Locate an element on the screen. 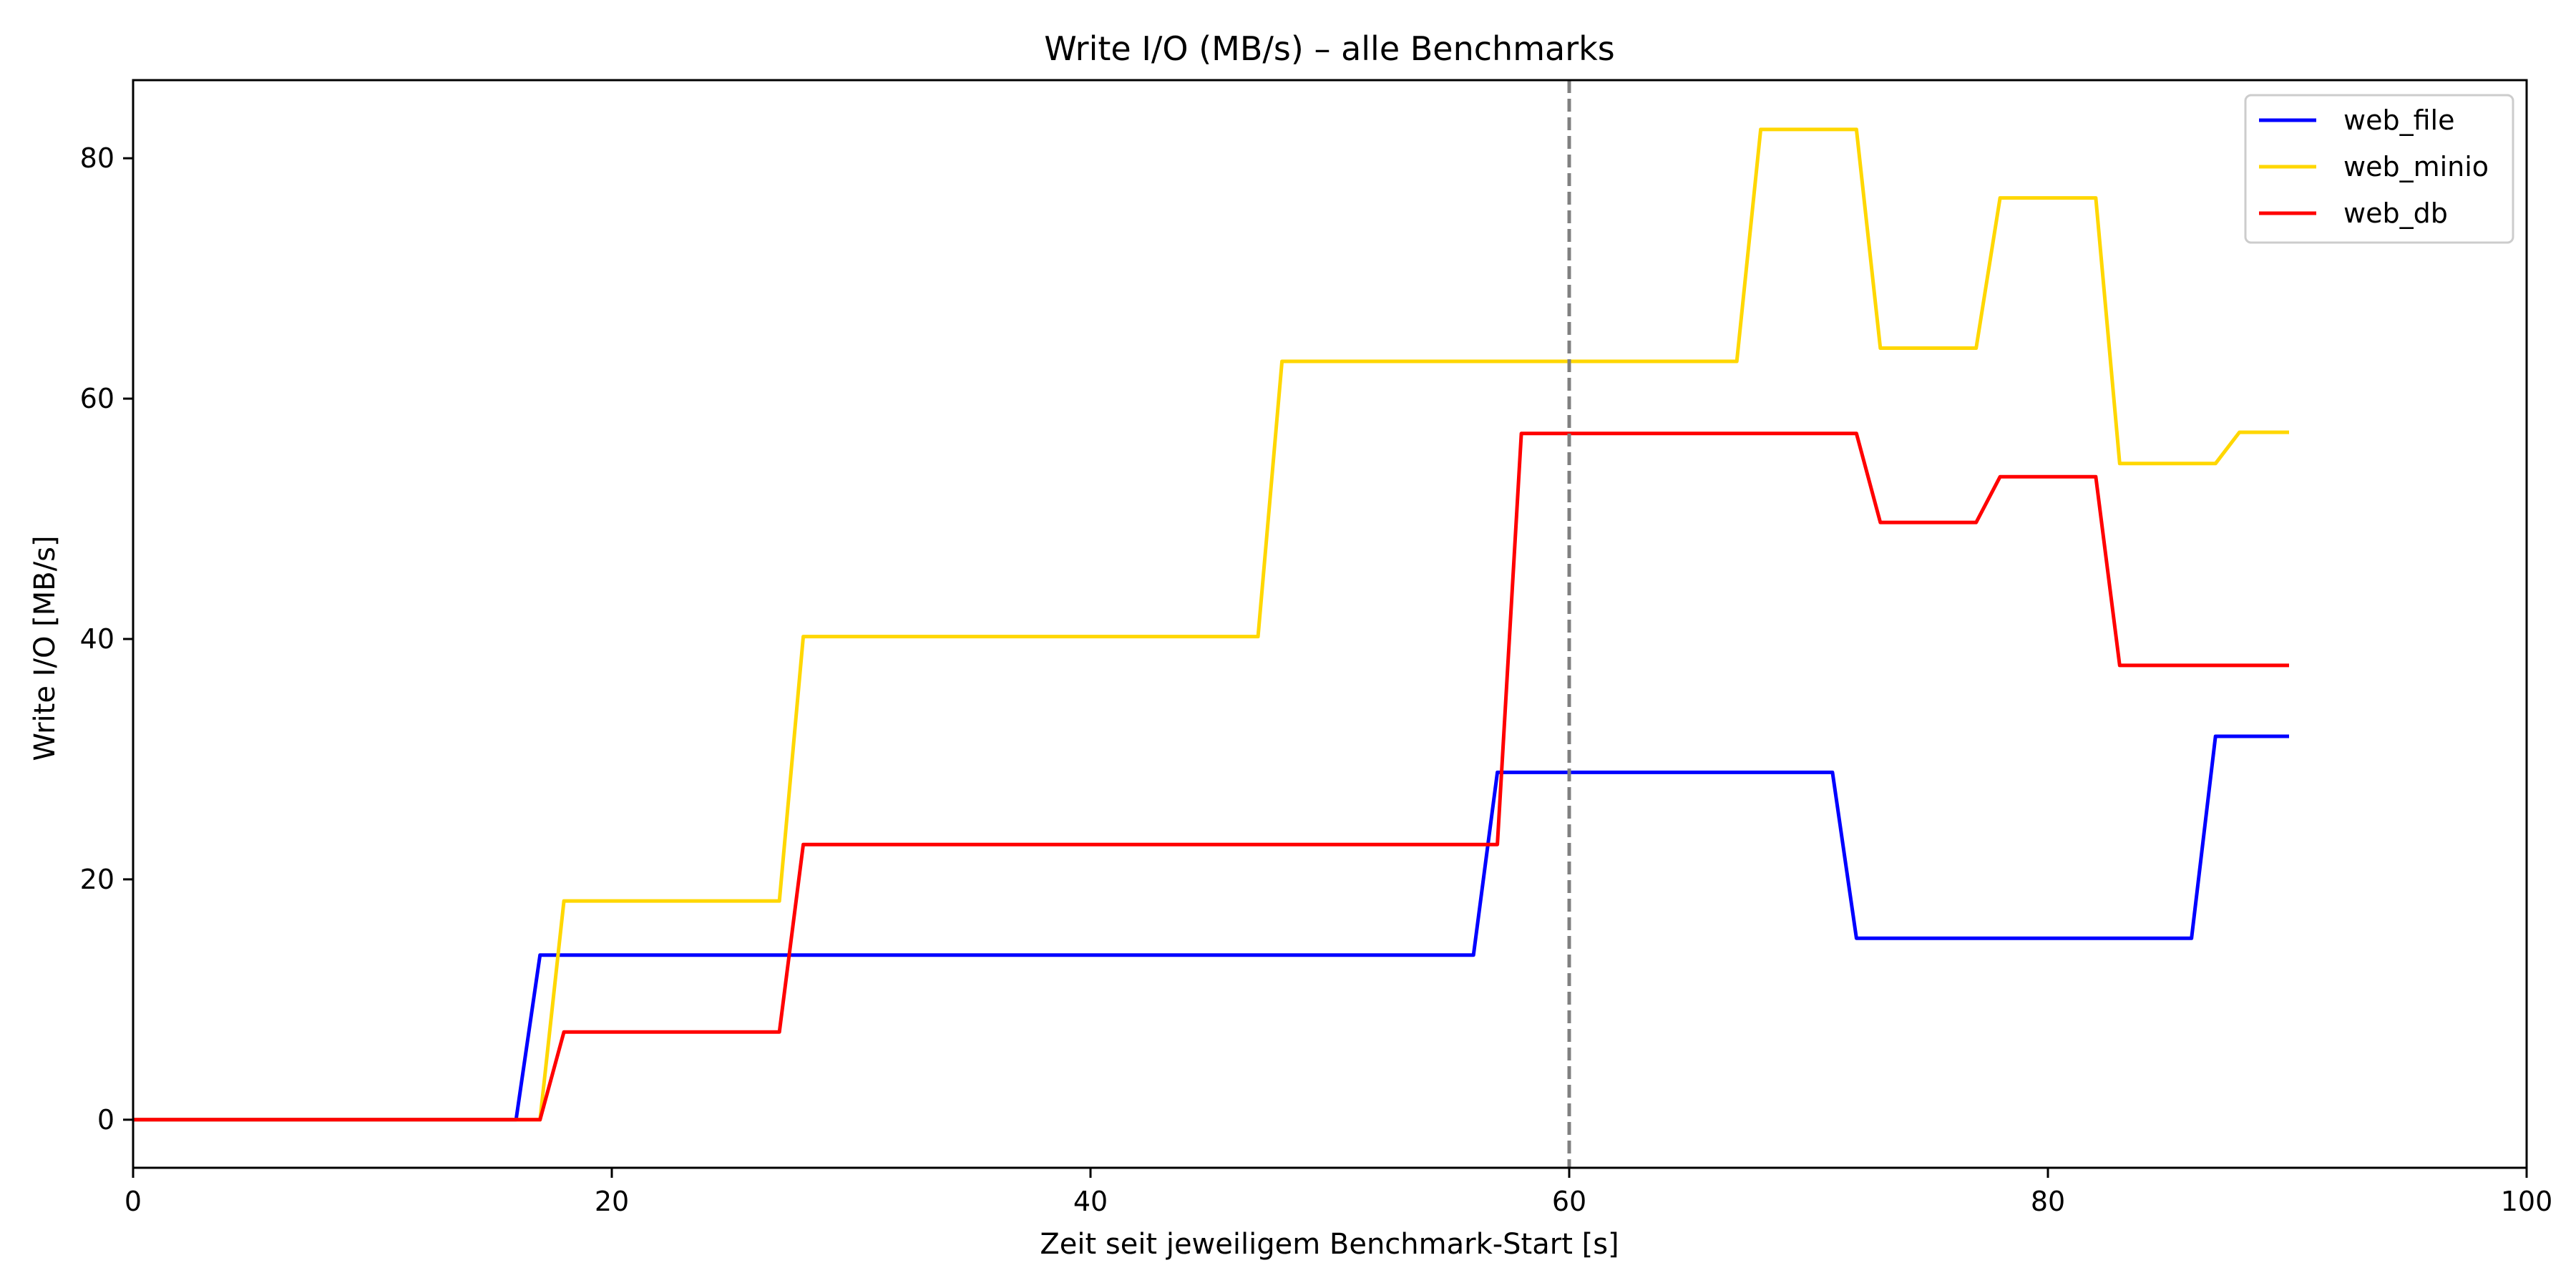  y-tick-label: 0 is located at coordinates (105, 1120).